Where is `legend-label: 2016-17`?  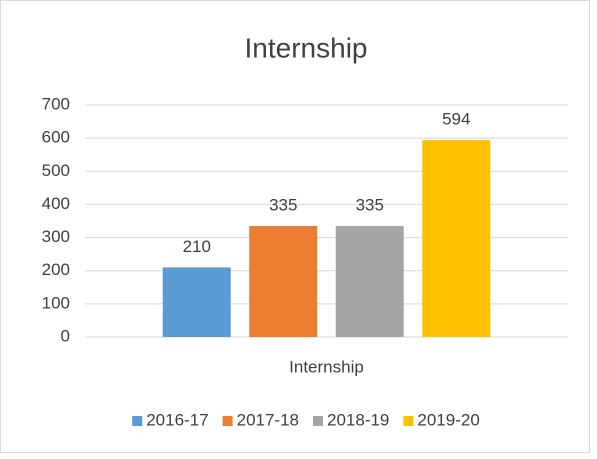
legend-label: 2016-17 is located at coordinates (177, 419).